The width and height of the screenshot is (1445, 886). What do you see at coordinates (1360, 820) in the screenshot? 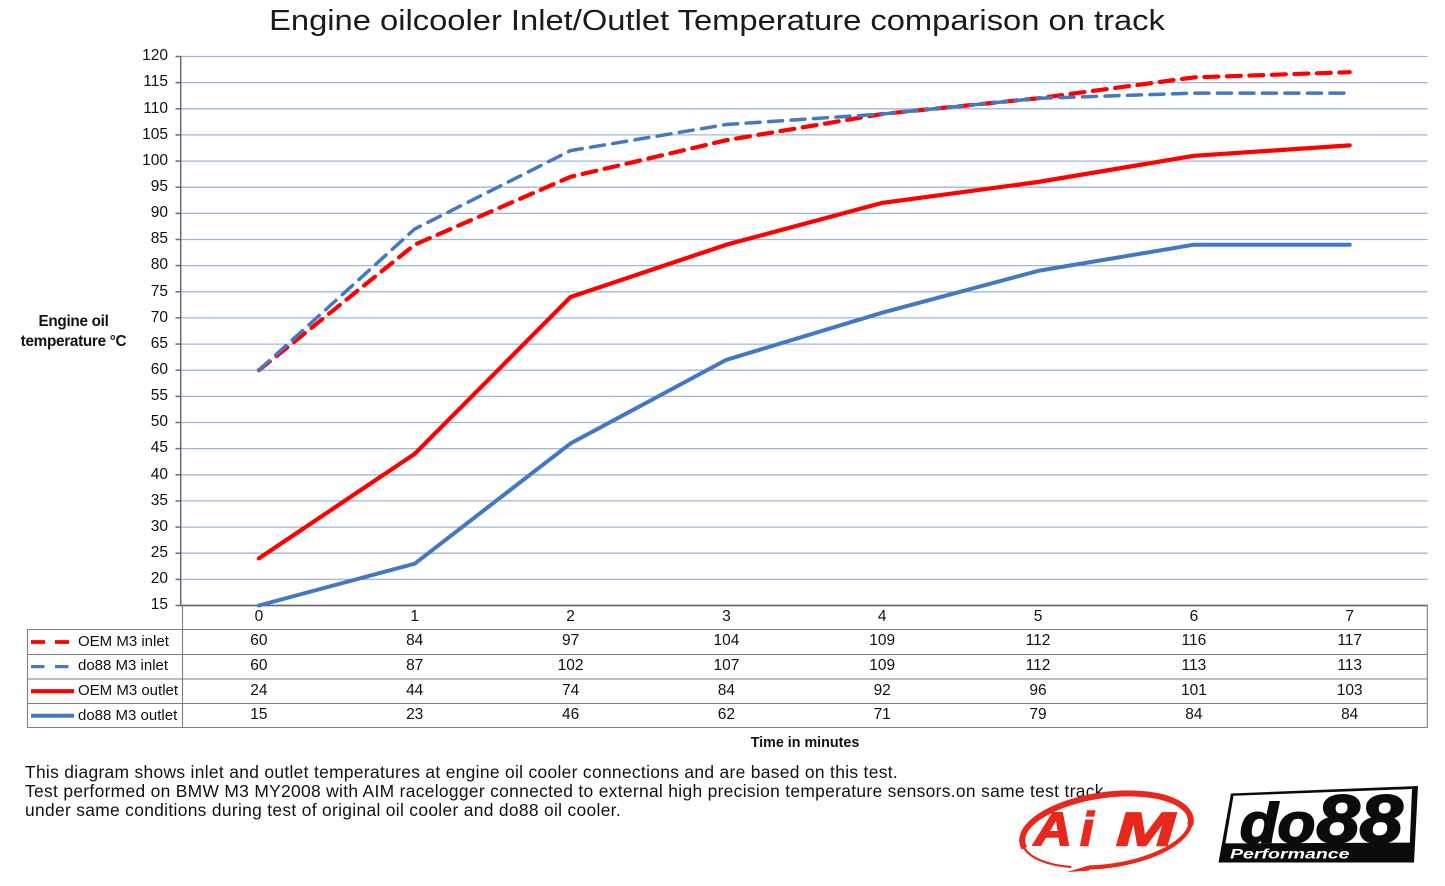
I see `svg-text: 88` at bounding box center [1360, 820].